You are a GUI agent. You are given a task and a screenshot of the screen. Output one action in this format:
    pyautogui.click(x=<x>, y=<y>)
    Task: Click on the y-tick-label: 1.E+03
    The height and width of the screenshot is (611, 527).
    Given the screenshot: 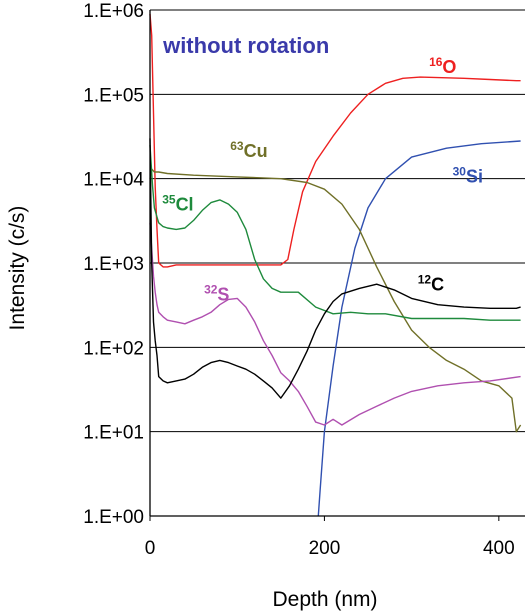 What is the action you would take?
    pyautogui.click(x=113, y=264)
    